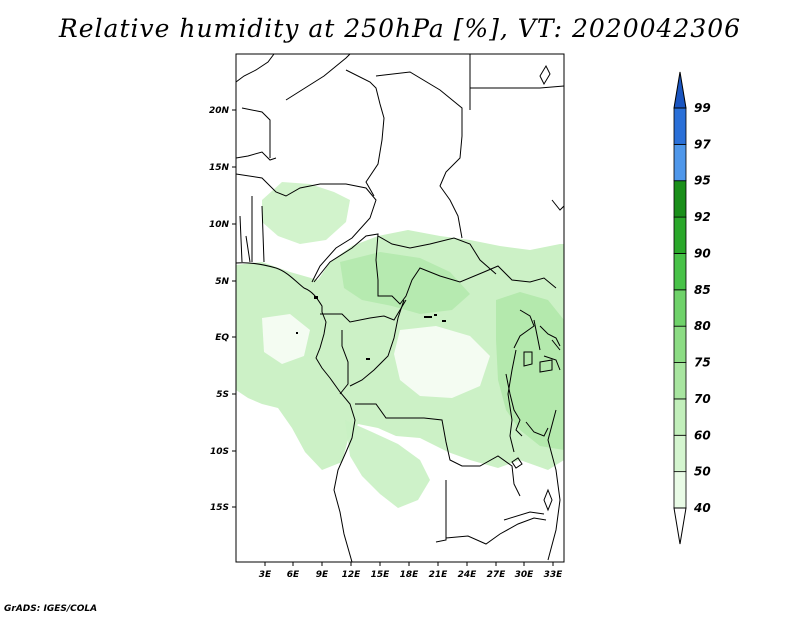 Image resolution: width=800 pixels, height=618 pixels. Describe the element at coordinates (702, 181) in the screenshot. I see `colorbar-label: 95` at that location.